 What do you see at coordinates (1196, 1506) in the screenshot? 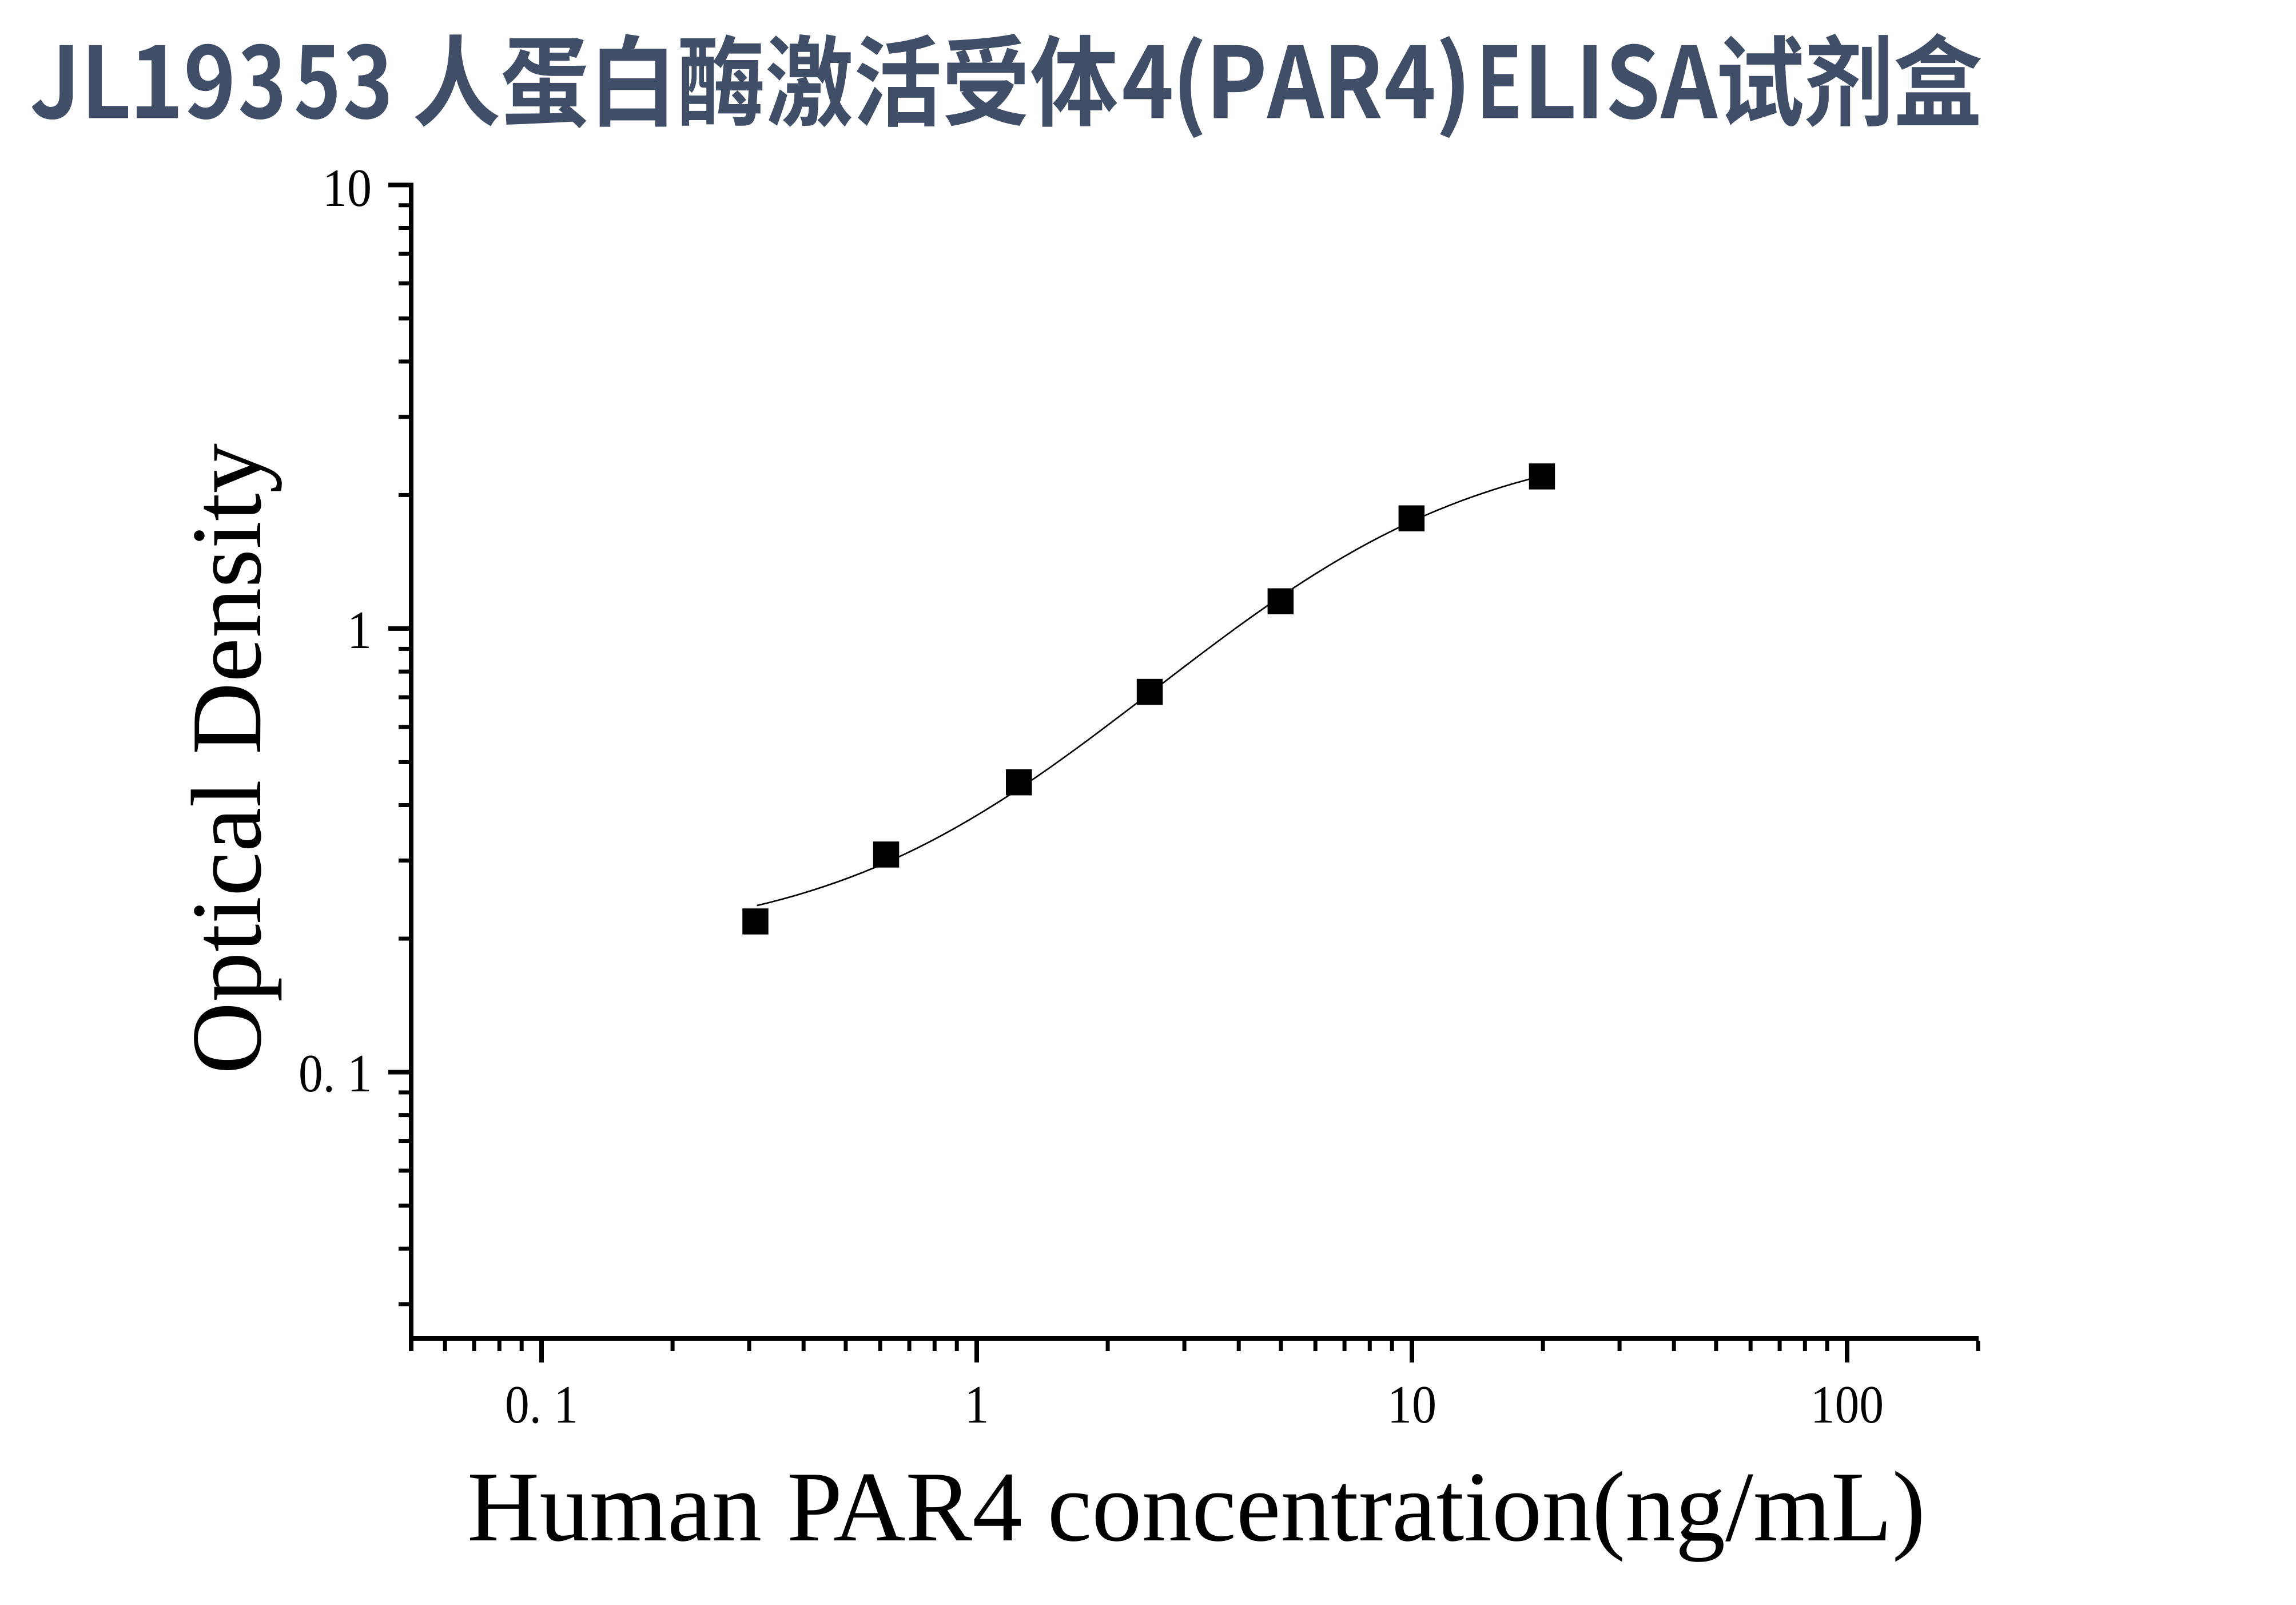
I see `svg-text:Human PAR4 concentration(ng/mL: Human PAR4 concentration(ng/mL)` at bounding box center [1196, 1506].